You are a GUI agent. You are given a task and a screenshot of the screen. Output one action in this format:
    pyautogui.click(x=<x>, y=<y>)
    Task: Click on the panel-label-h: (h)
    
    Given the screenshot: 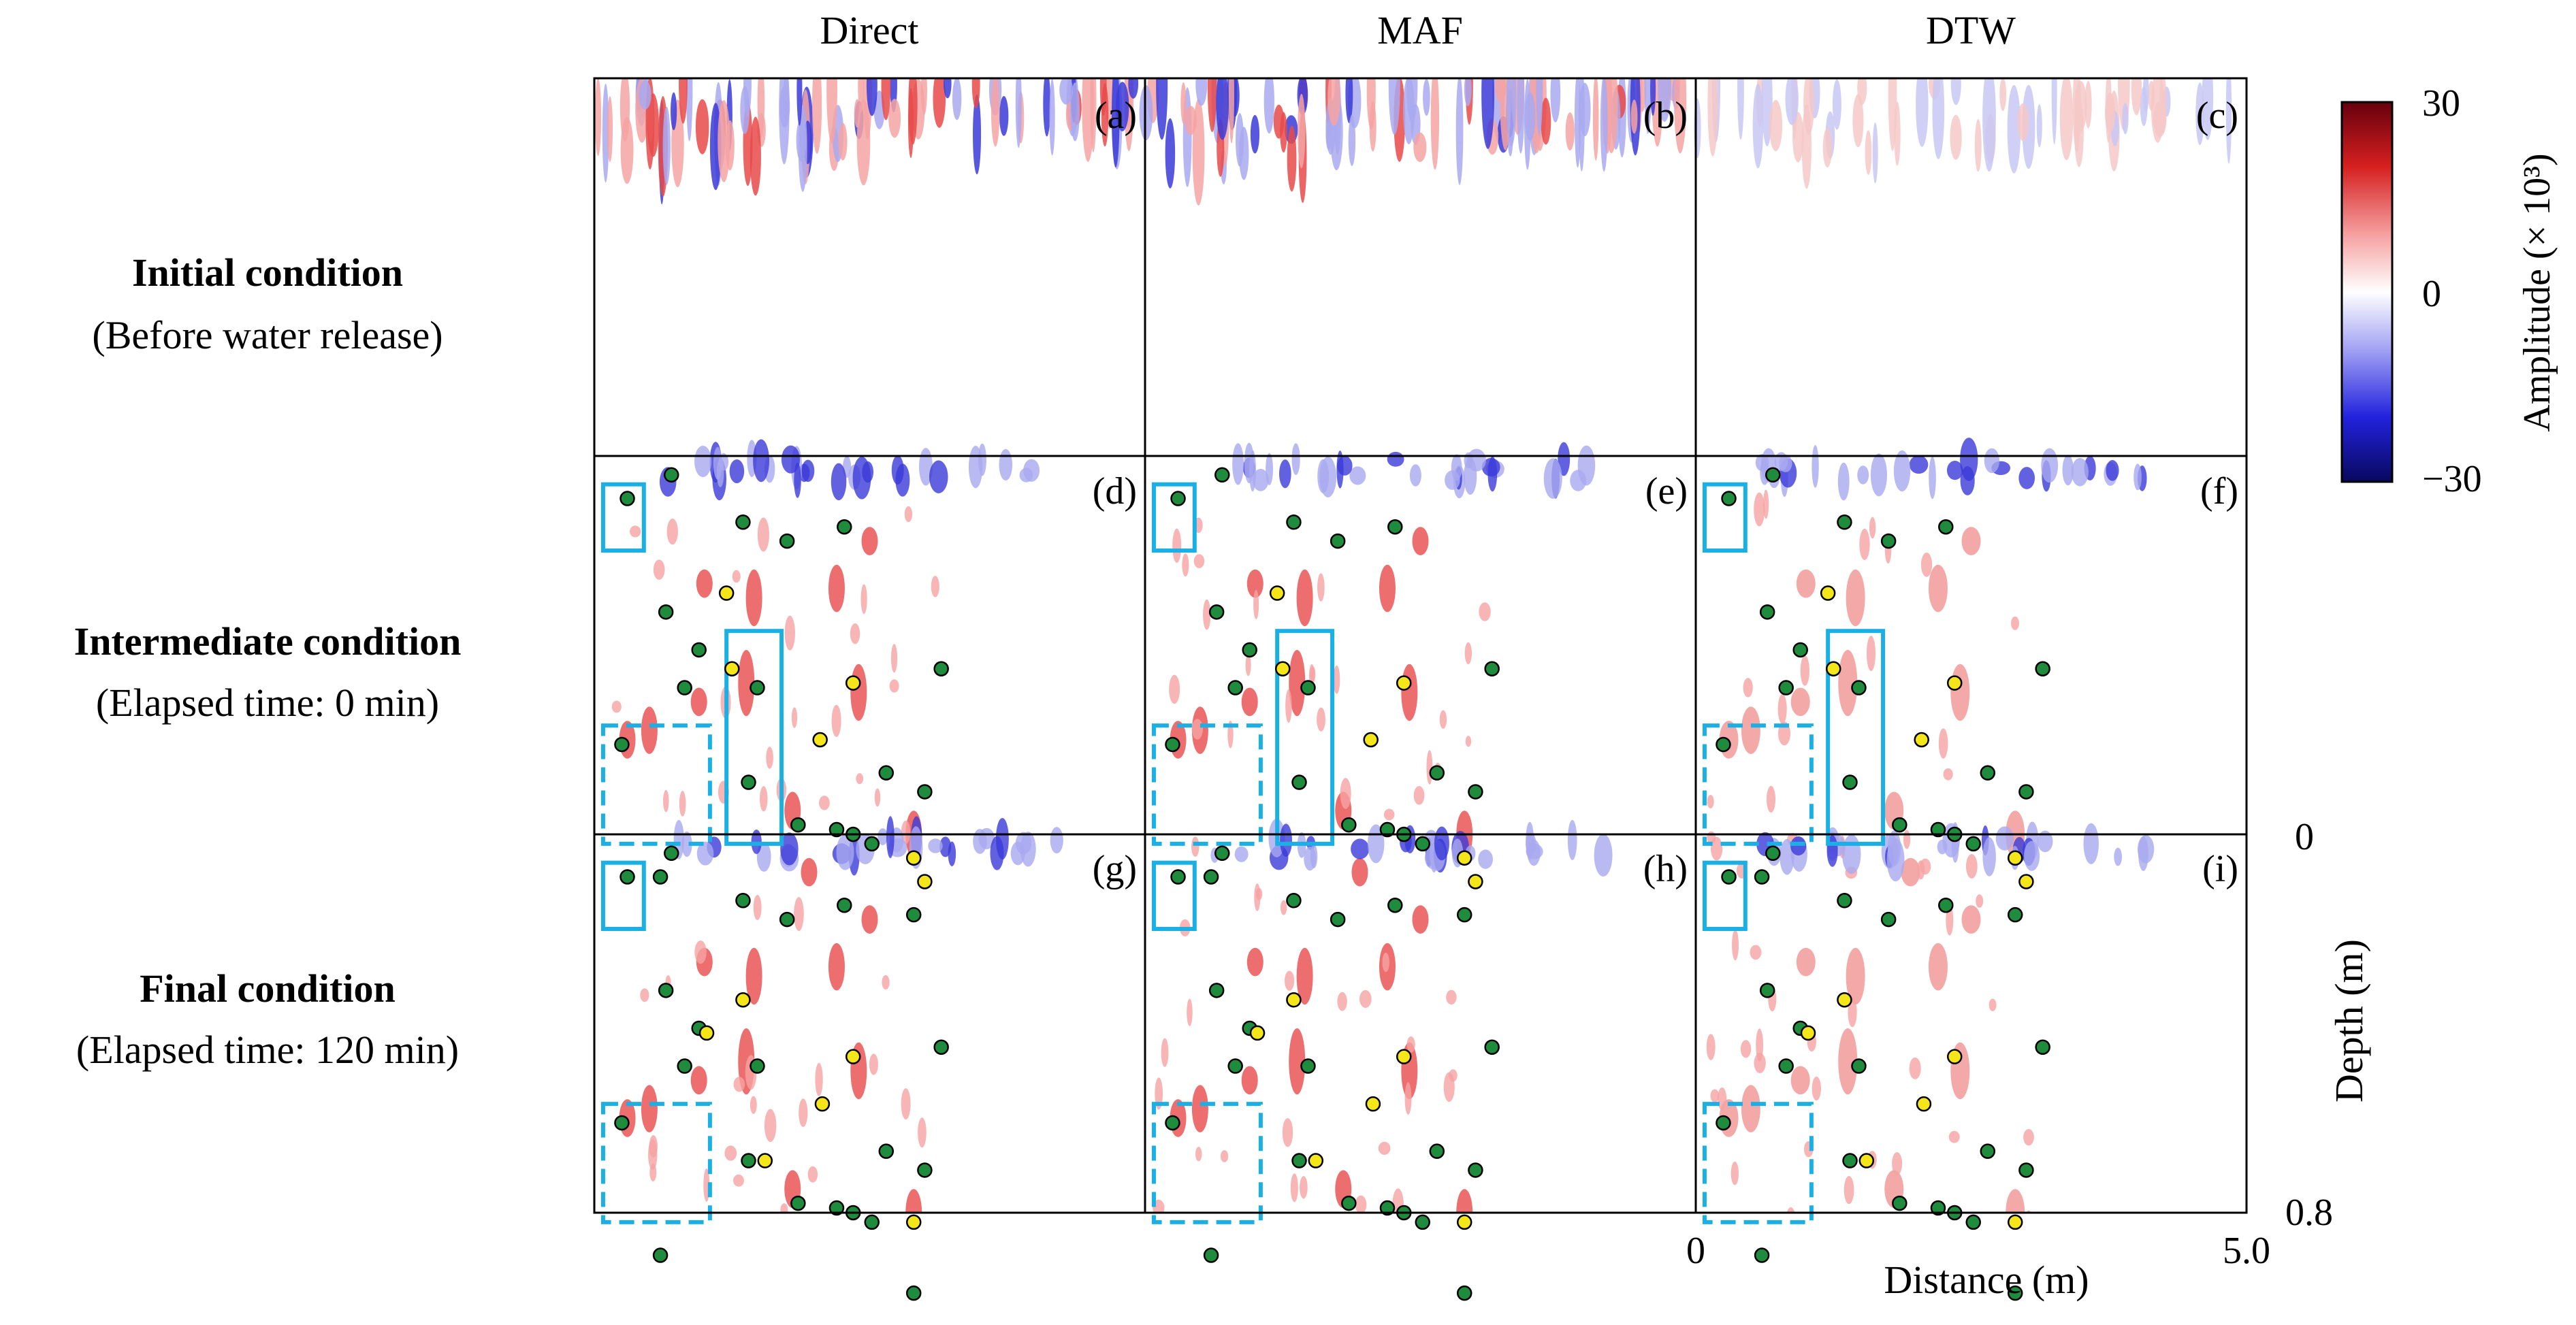 What is the action you would take?
    pyautogui.click(x=1666, y=869)
    